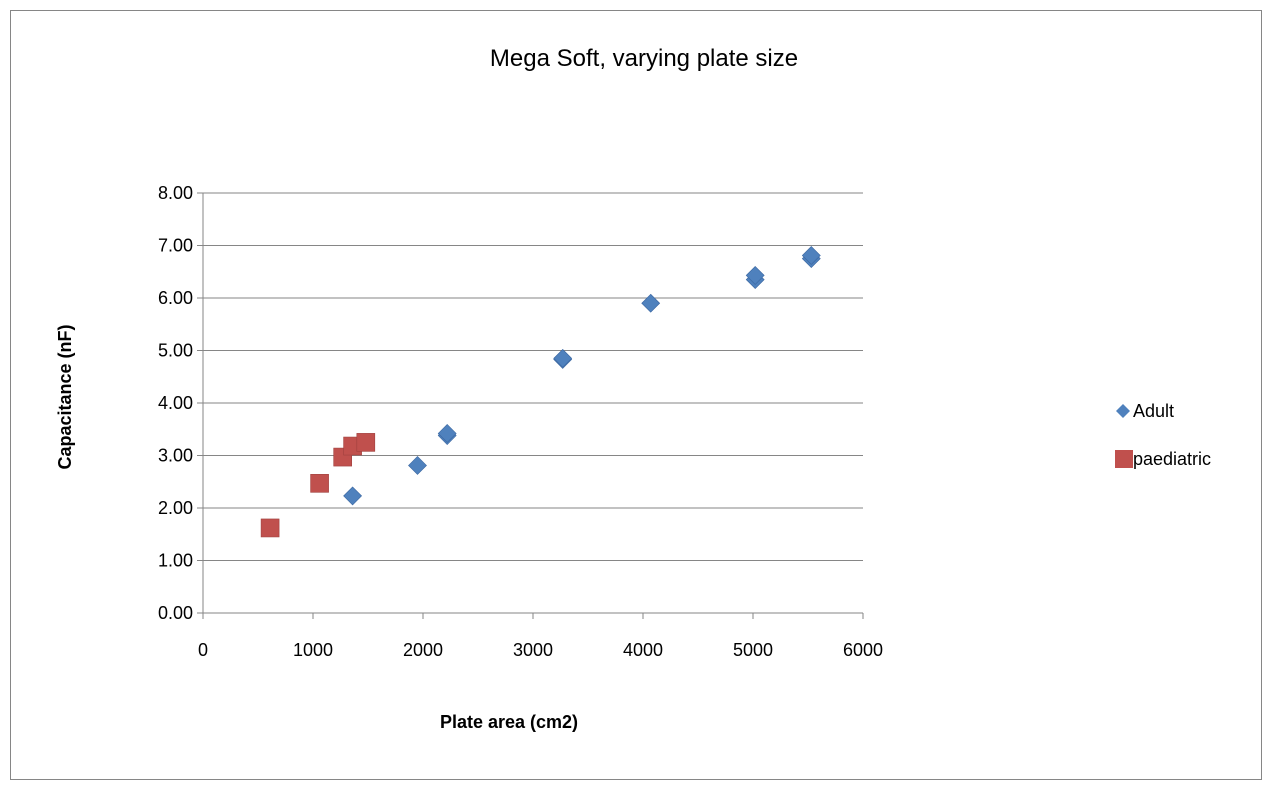 This screenshot has width=1272, height=790. I want to click on y-axis-title: Capacitance (nF), so click(65, 396).